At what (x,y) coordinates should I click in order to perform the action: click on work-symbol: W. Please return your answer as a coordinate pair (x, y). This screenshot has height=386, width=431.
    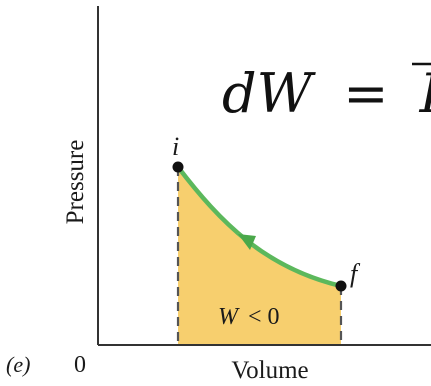
    Looking at the image, I should click on (229, 317).